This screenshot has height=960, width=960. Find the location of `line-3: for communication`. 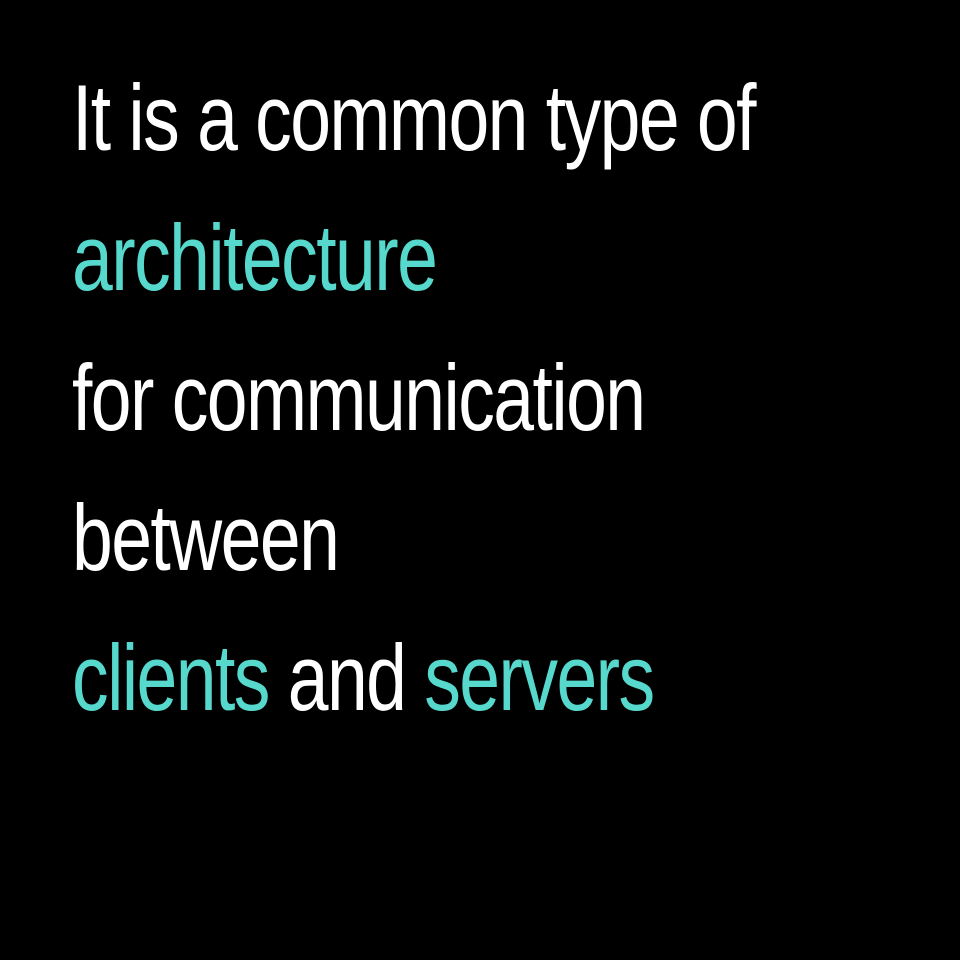

line-3: for communication is located at coordinates (359, 397).